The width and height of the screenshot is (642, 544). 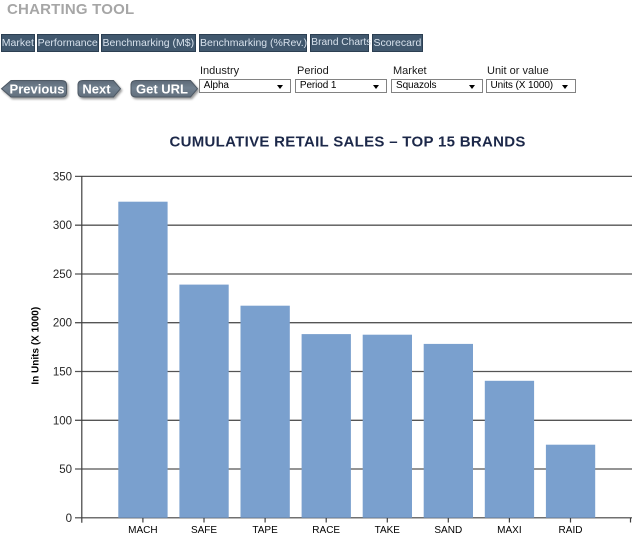 What do you see at coordinates (448, 530) in the screenshot?
I see `svg-text: SAND` at bounding box center [448, 530].